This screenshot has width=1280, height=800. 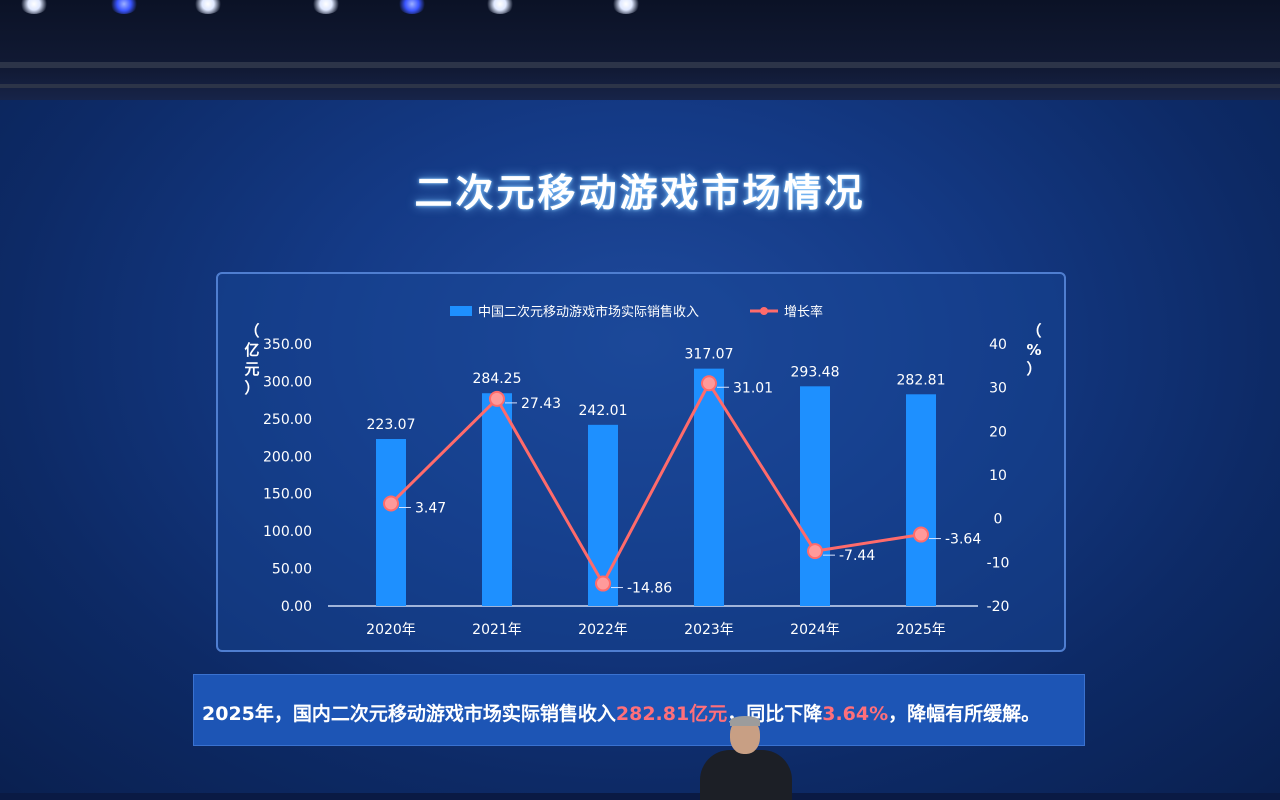 I want to click on caption-part: ，降幅有所缓解。, so click(x=964, y=714).